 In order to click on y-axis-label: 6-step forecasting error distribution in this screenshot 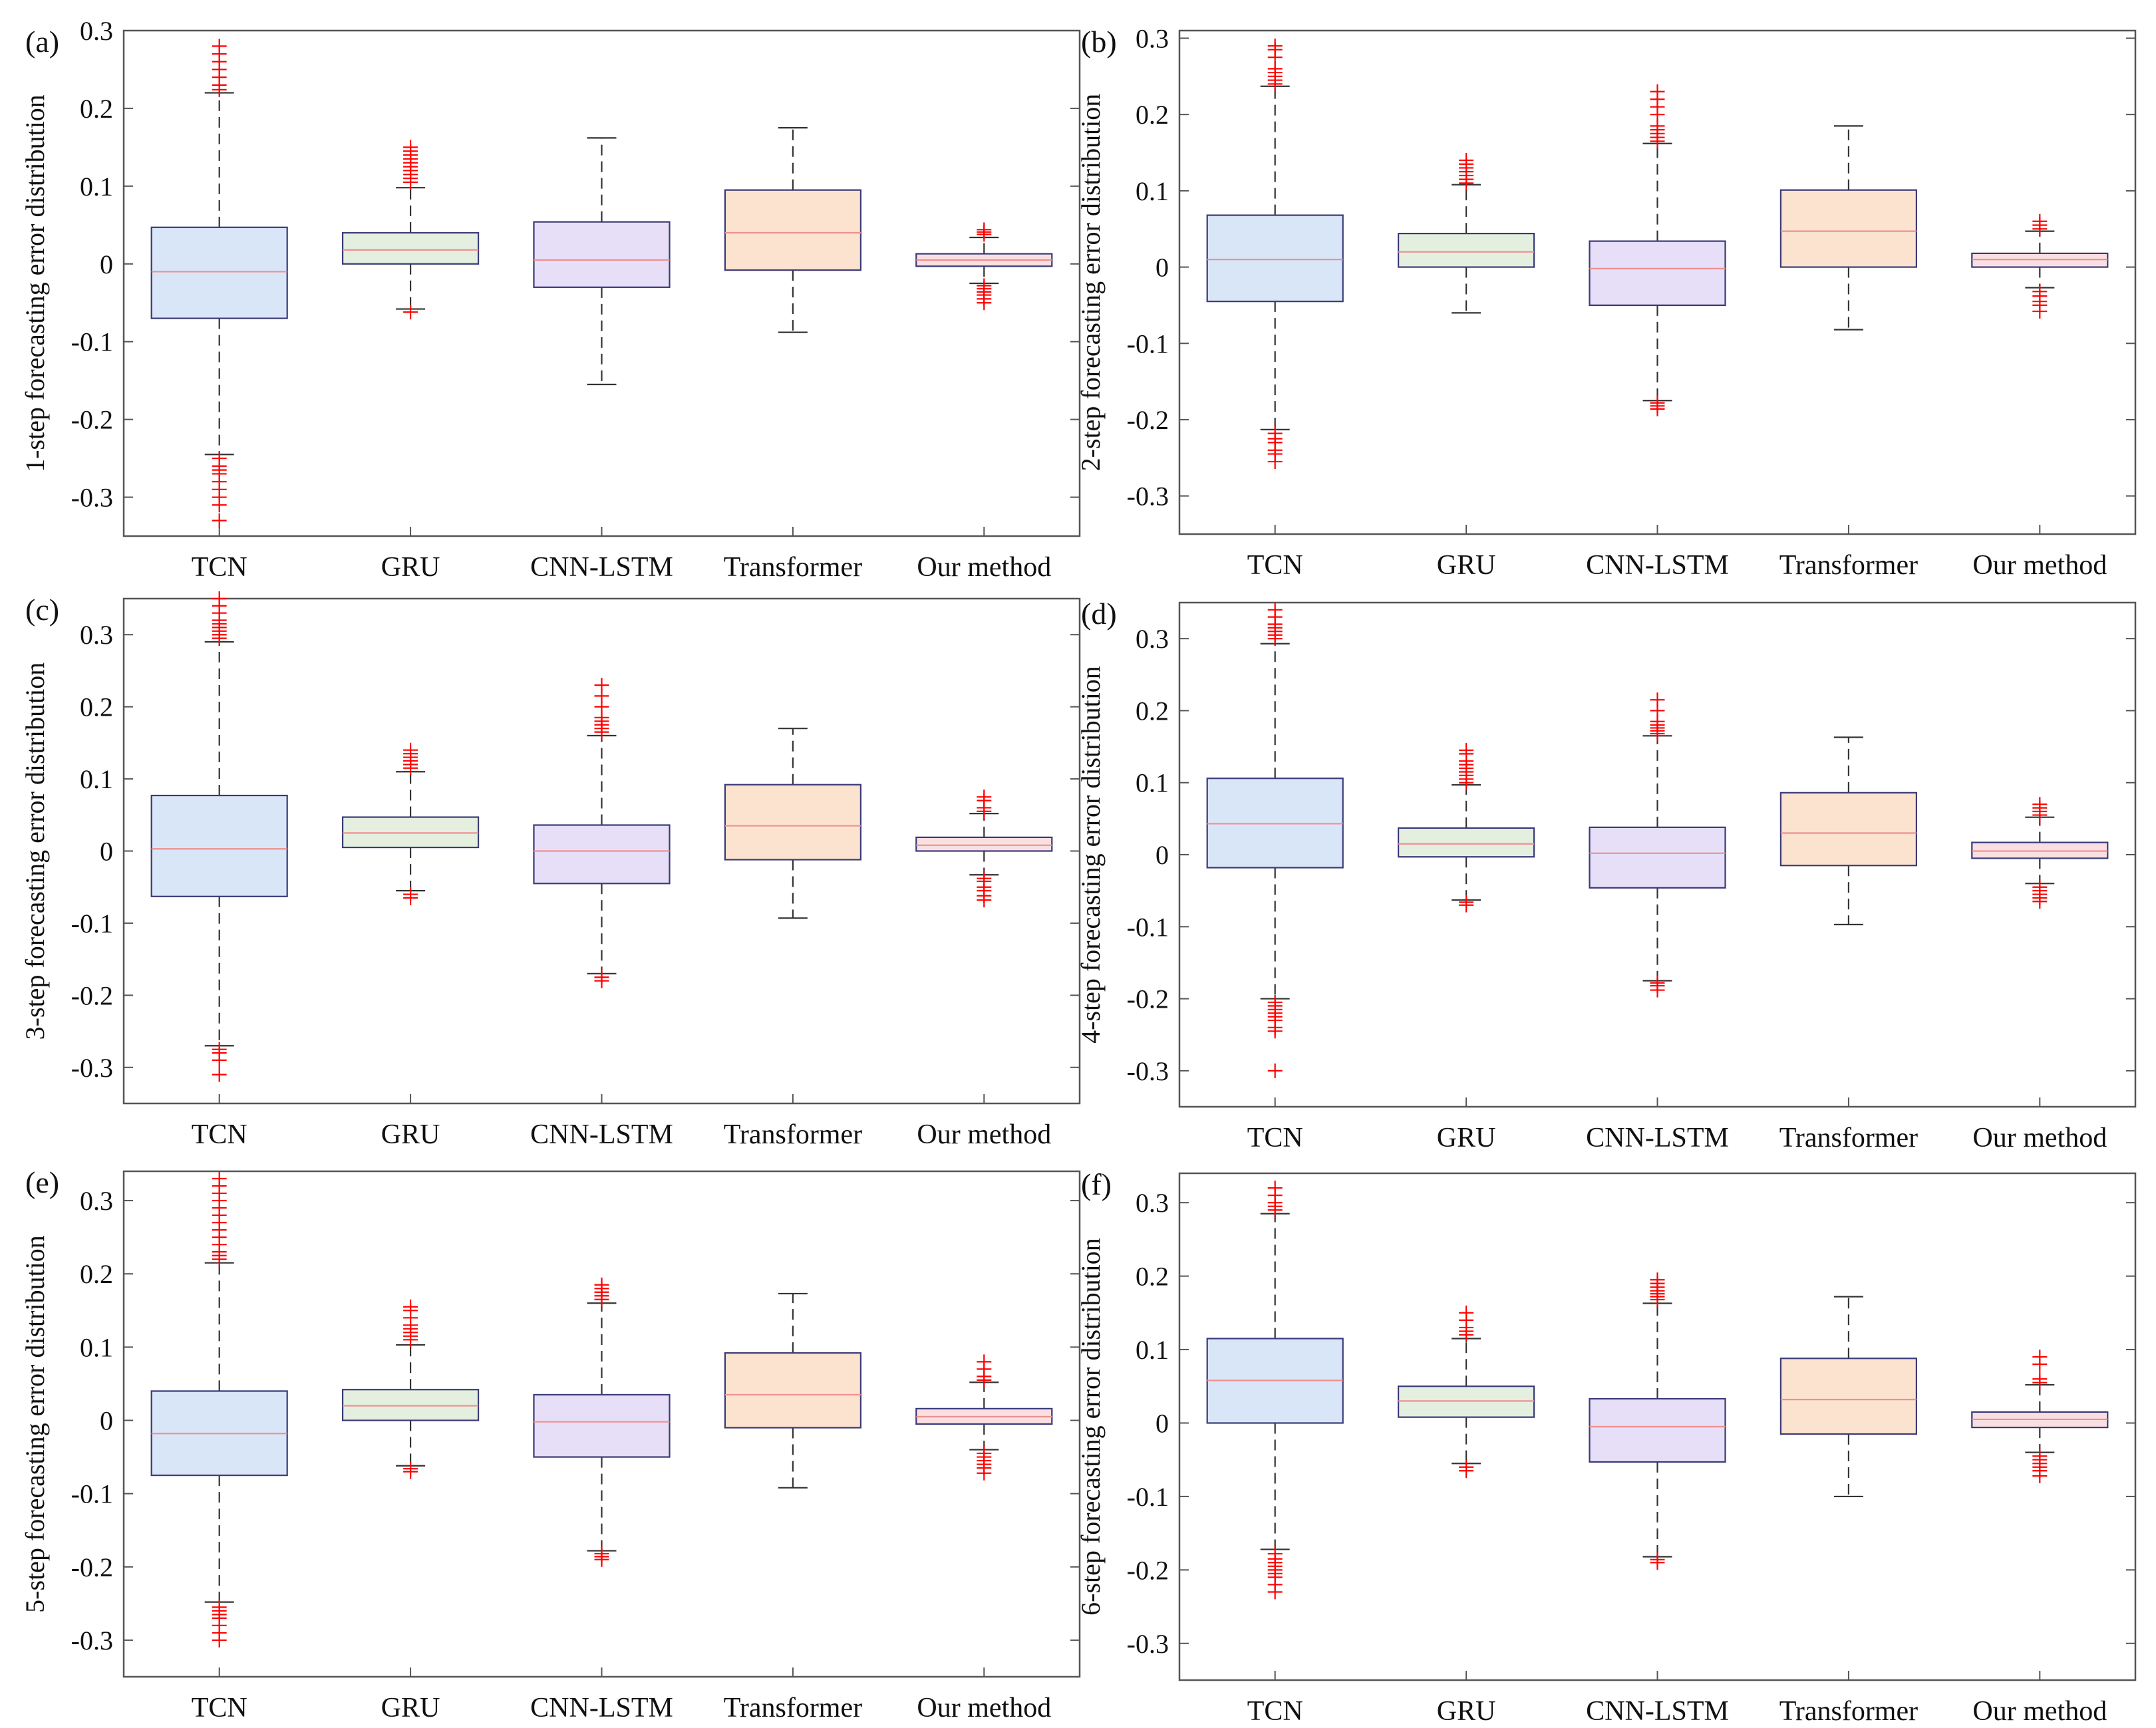, I will do `click(1091, 1427)`.